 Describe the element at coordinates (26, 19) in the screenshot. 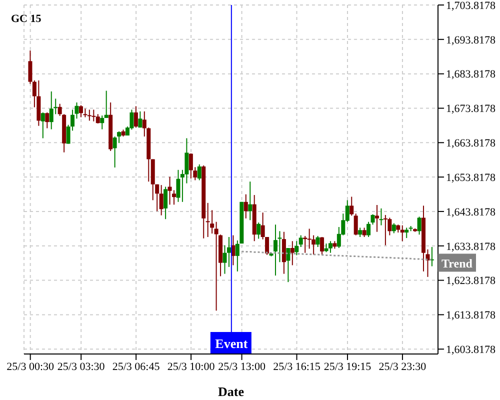

I see `text: GC 15` at that location.